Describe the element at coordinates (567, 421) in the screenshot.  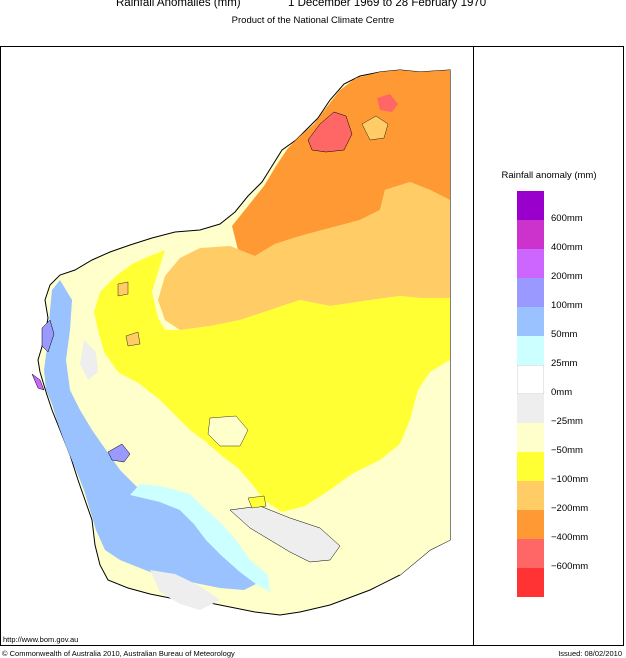
I see `legend-tick-label: −25mm` at that location.